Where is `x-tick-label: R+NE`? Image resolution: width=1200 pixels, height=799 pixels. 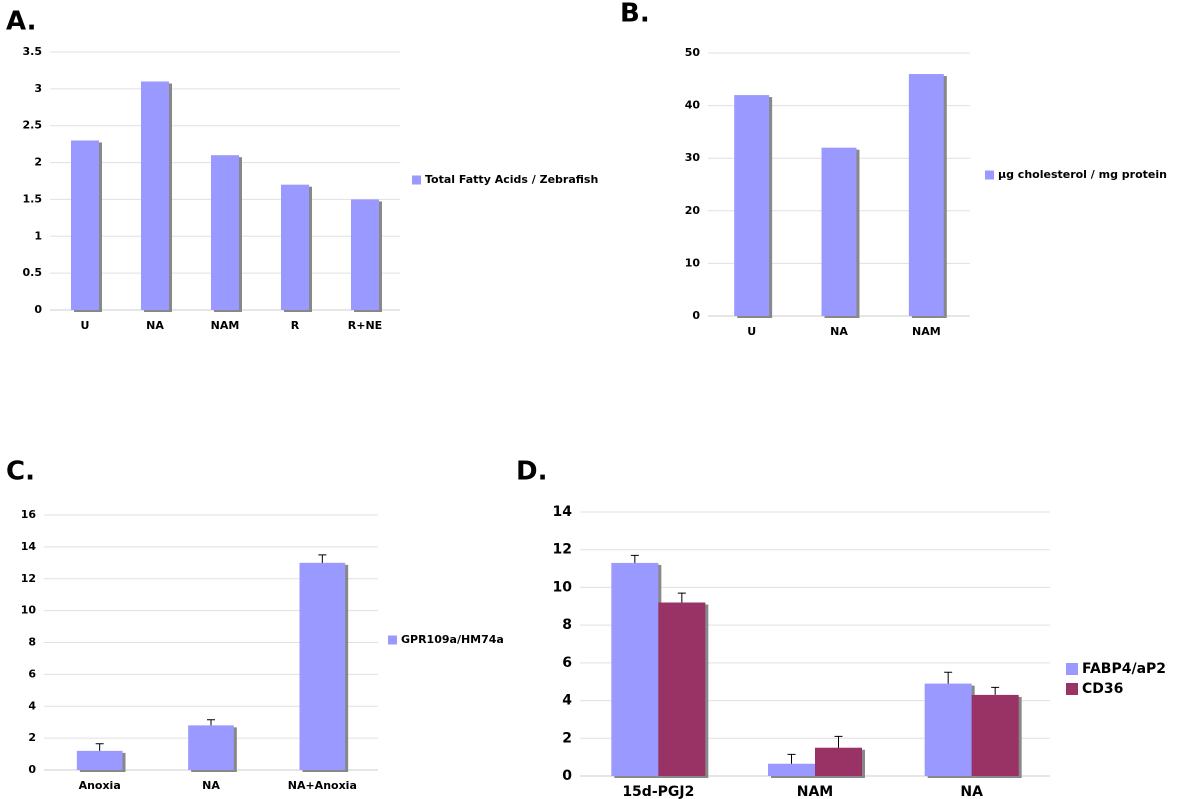 x-tick-label: R+NE is located at coordinates (365, 325).